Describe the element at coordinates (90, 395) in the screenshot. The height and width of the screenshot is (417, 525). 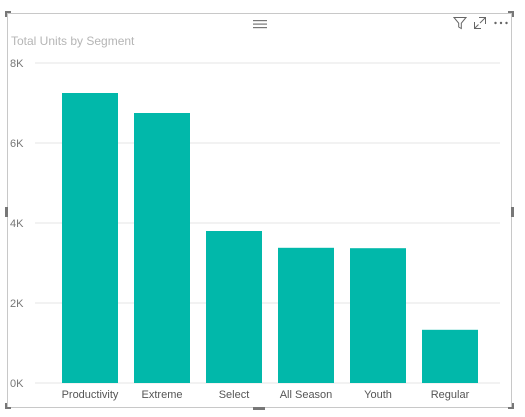
I see `x-tick-label-0: Productivity` at that location.